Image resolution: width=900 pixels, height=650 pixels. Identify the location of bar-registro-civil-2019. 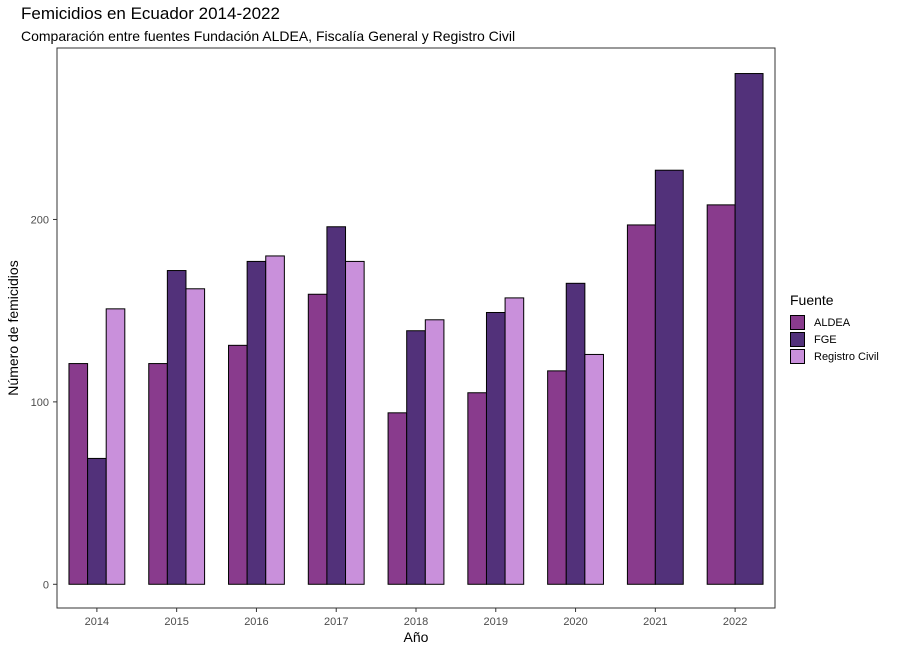
(514, 441).